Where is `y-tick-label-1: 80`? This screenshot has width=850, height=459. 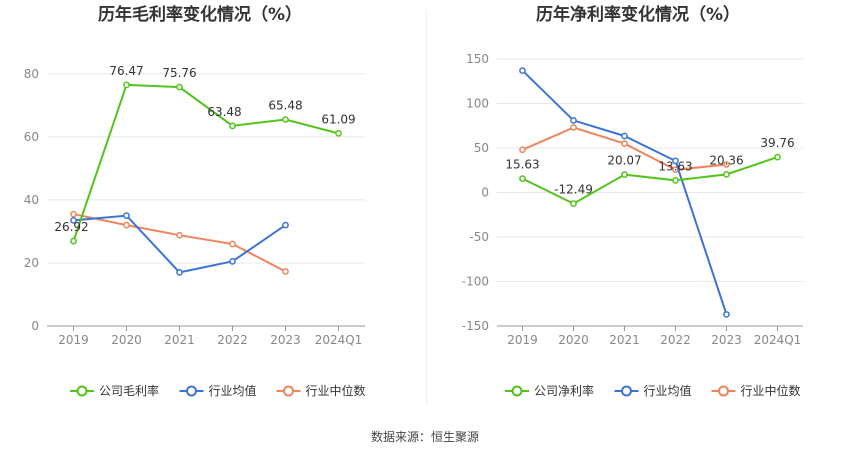
y-tick-label-1: 80 is located at coordinates (31, 74).